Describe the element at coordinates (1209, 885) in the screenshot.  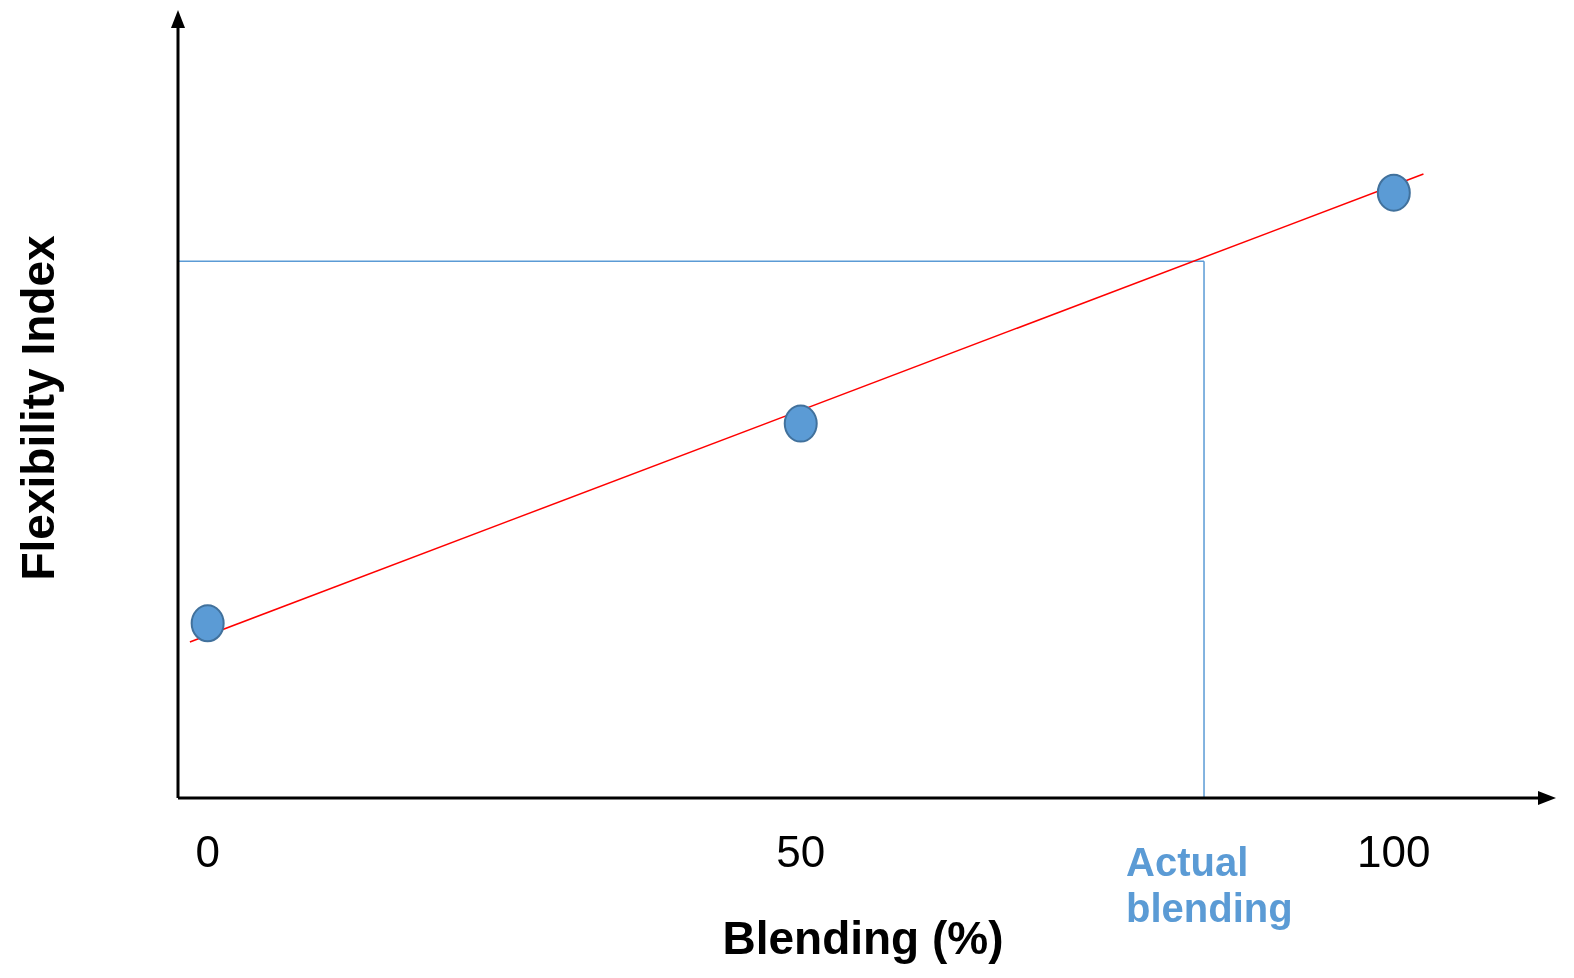
I see `ref-line-label: Actual blending` at that location.